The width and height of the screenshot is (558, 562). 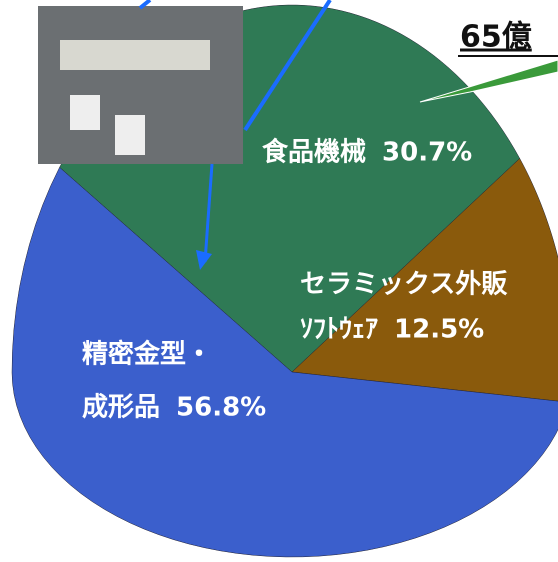 What do you see at coordinates (404, 285) in the screenshot?
I see `slice-label: セラミックス外販` at bounding box center [404, 285].